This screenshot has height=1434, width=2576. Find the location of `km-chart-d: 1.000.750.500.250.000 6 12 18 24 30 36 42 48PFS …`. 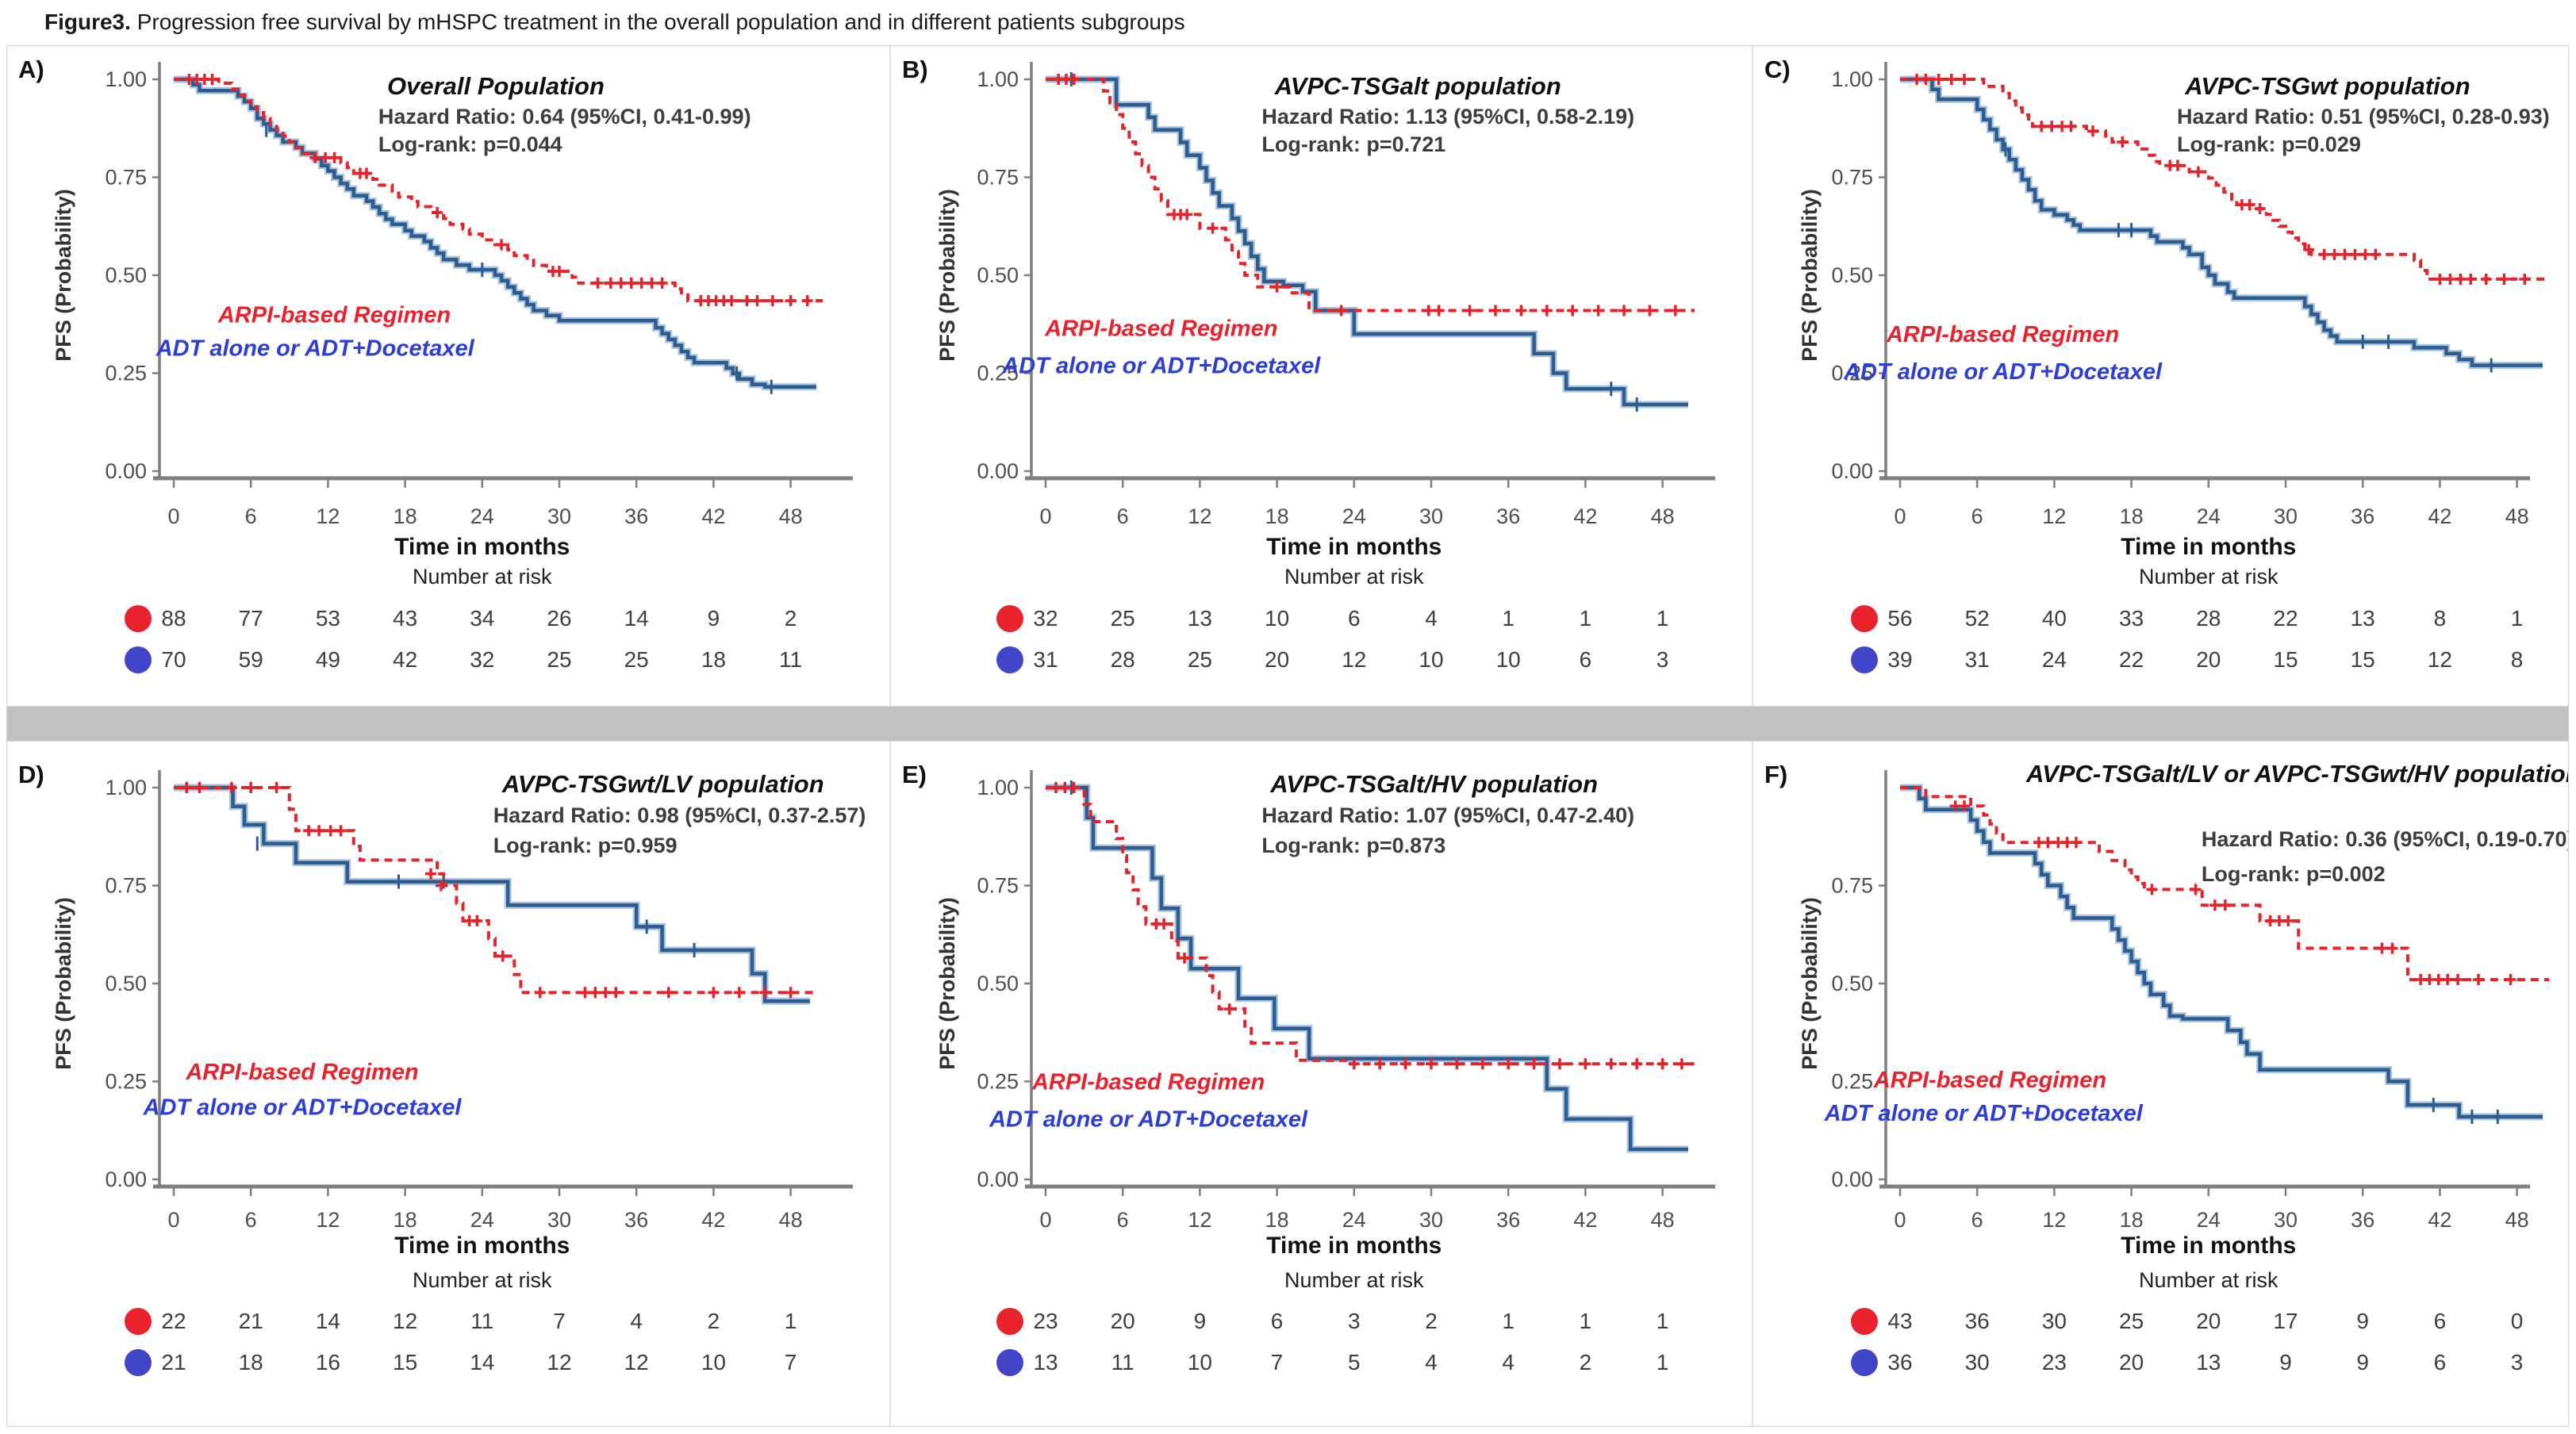

km-chart-d: 1.000.750.500.250.000 6 12 18 24 30 36 42 48PFS … is located at coordinates (442, 1068).